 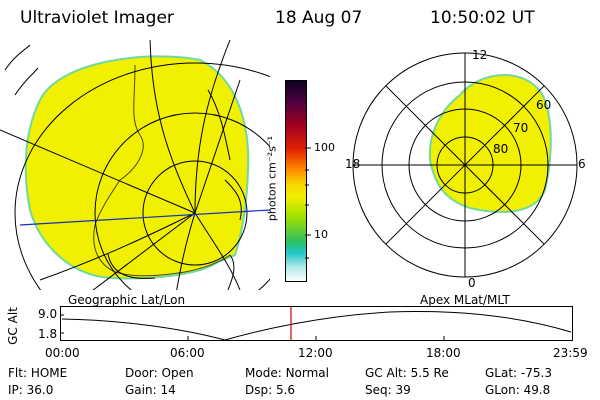 What do you see at coordinates (321, 234) in the screenshot?
I see `colorbar-tick-10: 10` at bounding box center [321, 234].